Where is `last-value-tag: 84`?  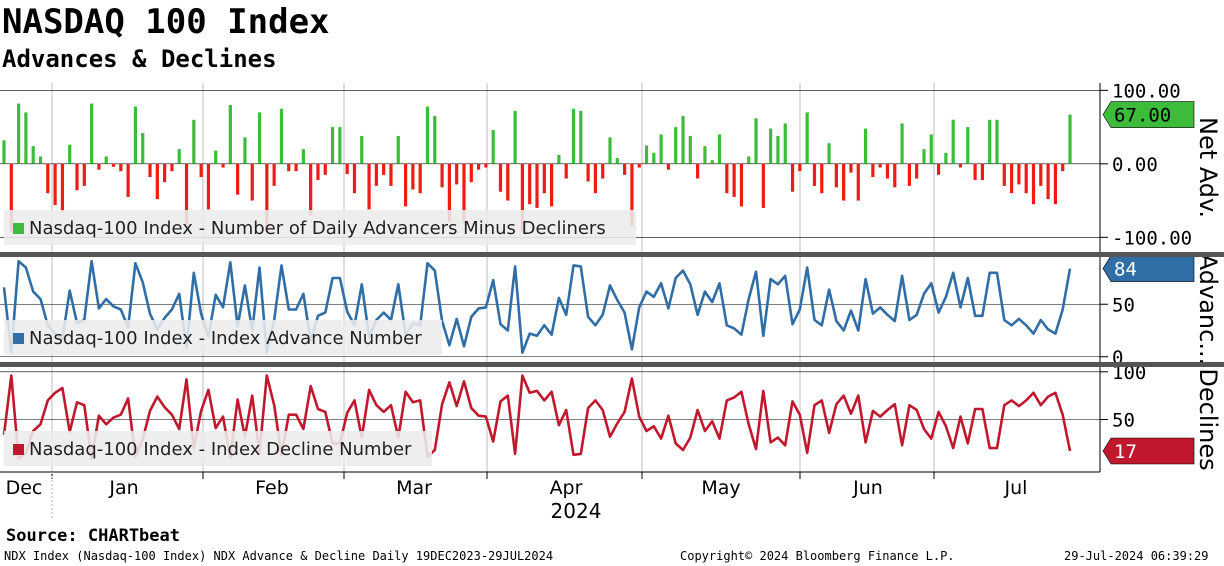 last-value-tag: 84 is located at coordinates (1148, 268).